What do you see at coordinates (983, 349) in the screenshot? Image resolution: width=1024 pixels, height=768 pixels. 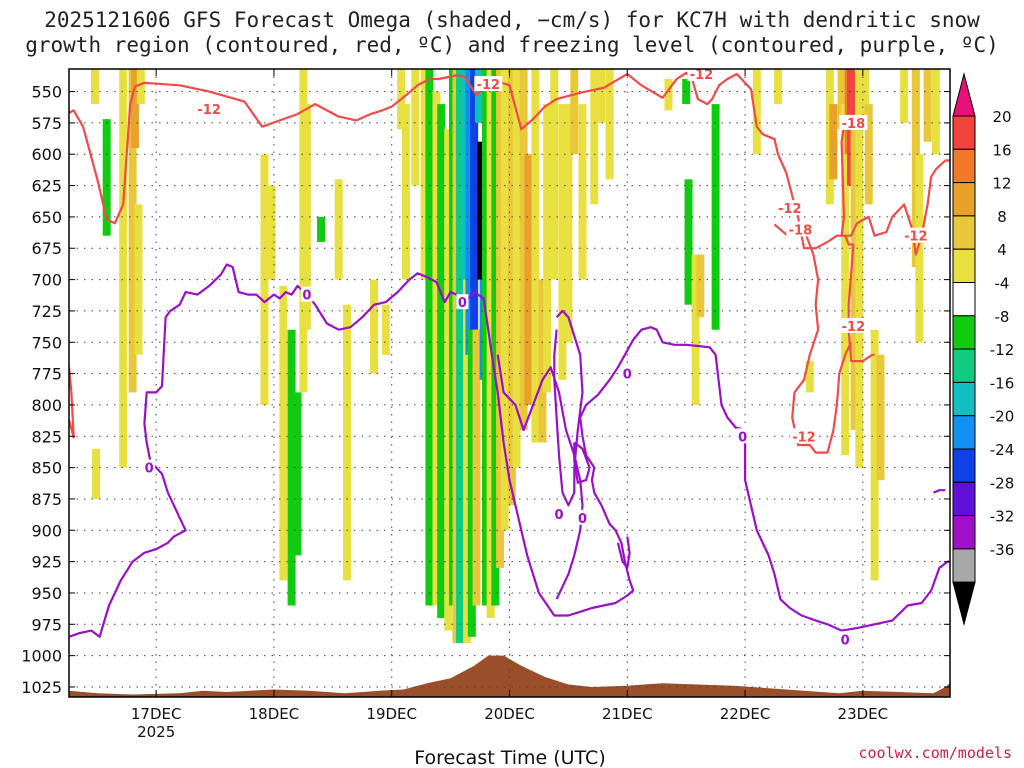 I see `colorbar-legend: 20 16 12 8 4 -4 -8 -12 -16 -20 -24 -28 -32 -36` at bounding box center [983, 349].